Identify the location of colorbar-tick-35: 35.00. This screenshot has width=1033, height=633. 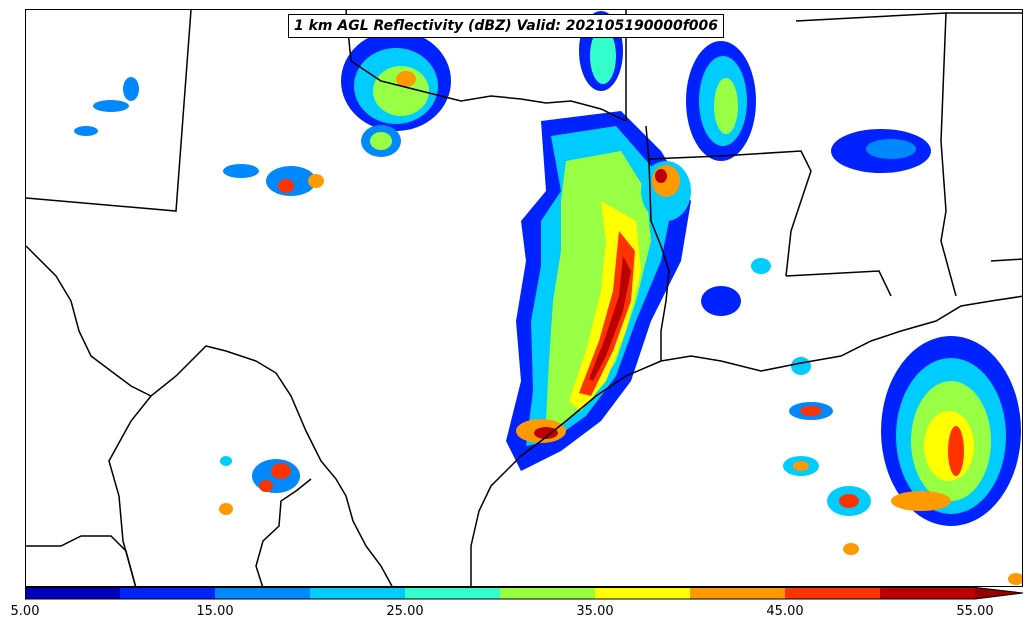
(595, 611).